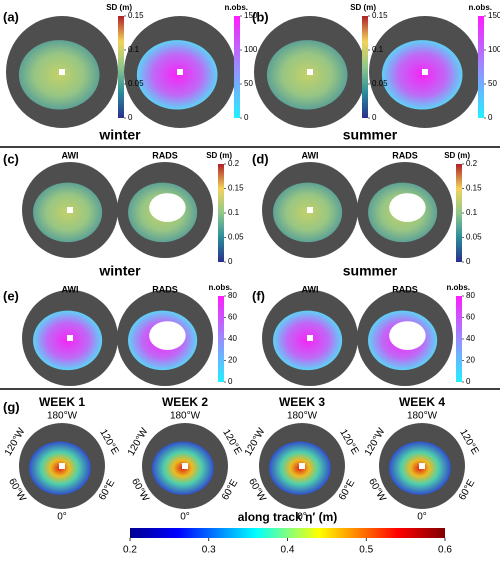  What do you see at coordinates (11, 406) in the screenshot?
I see `panel-label: (g)` at bounding box center [11, 406].